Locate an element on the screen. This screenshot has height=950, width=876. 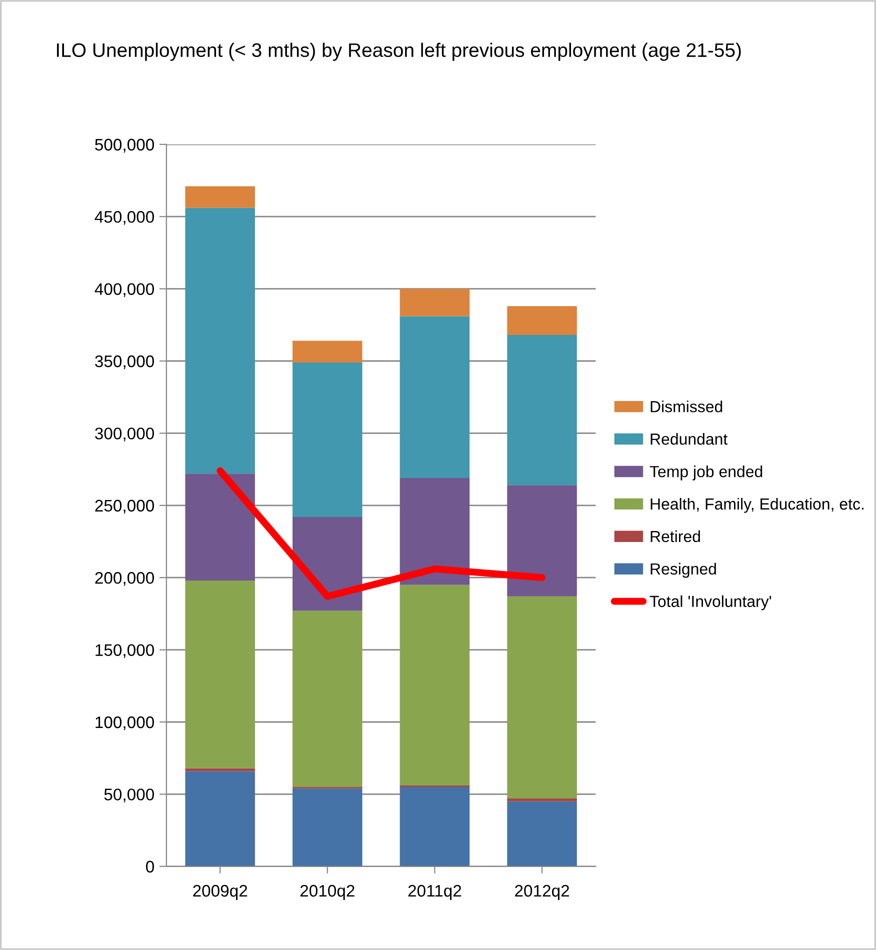
x-tick-label: 2010q2 is located at coordinates (327, 892).